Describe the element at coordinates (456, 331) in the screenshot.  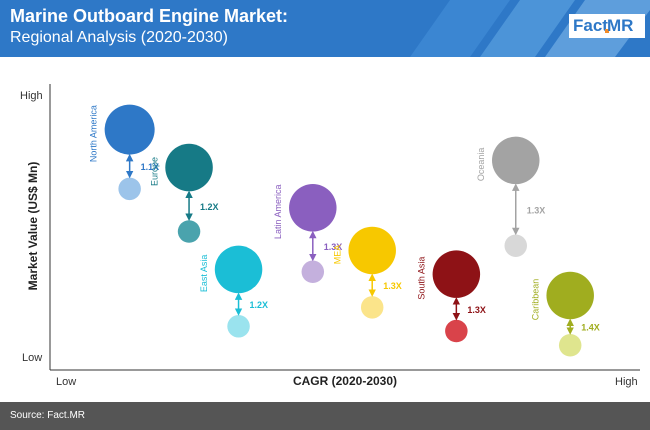
I see `bubble-2020-south-asia` at that location.